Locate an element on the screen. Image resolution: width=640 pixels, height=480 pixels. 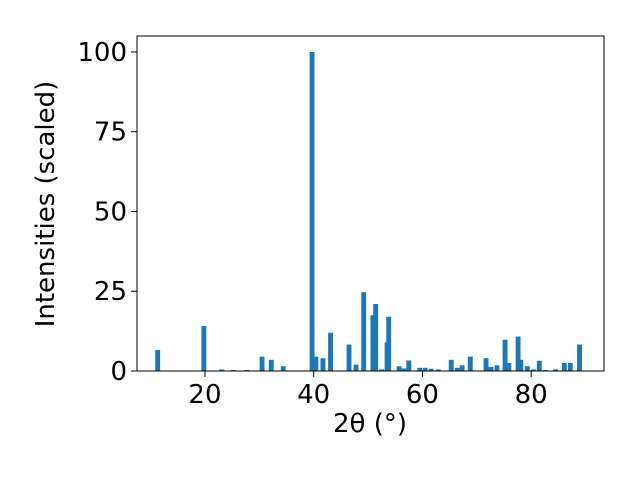
y-tick-label: 50 is located at coordinates (110, 212).